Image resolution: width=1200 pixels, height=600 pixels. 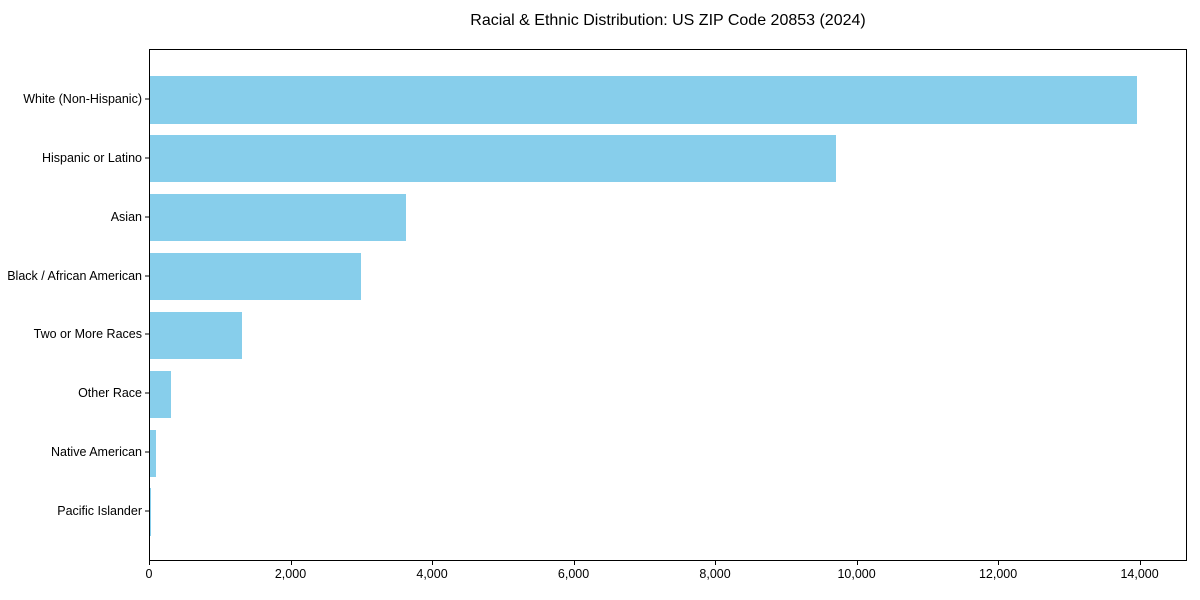 What do you see at coordinates (856, 574) in the screenshot?
I see `x-tick-label-10-000: 10,000` at bounding box center [856, 574].